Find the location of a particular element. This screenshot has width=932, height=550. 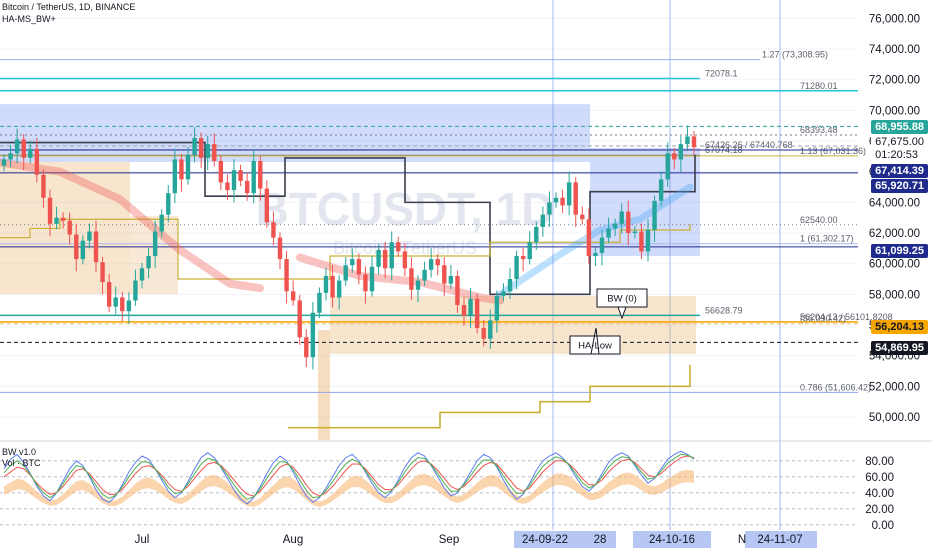

bar-countdown: 01:20:53 is located at coordinates (896, 155).